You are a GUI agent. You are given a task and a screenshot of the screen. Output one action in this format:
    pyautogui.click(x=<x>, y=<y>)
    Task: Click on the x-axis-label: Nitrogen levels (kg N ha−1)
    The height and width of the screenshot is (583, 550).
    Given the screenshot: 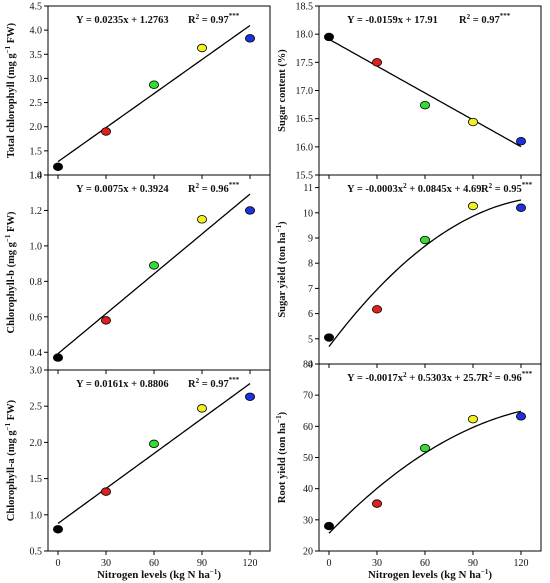 What is the action you would take?
    pyautogui.click(x=159, y=574)
    